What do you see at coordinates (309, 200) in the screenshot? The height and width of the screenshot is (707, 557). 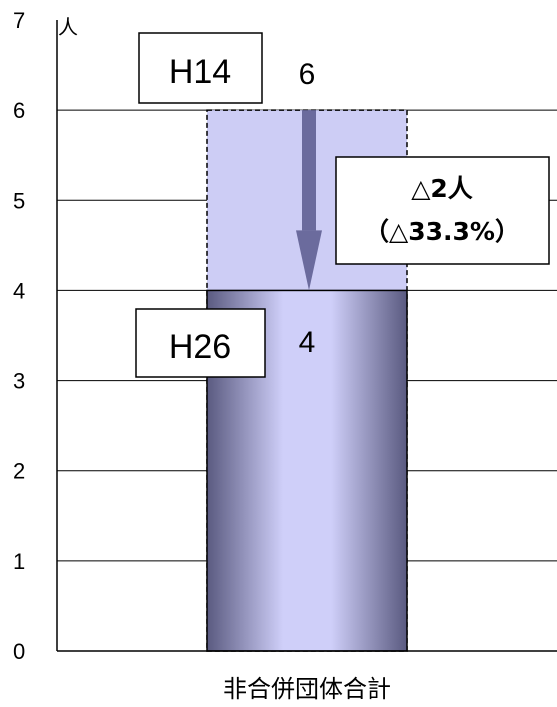 I see `decrease-arrow` at bounding box center [309, 200].